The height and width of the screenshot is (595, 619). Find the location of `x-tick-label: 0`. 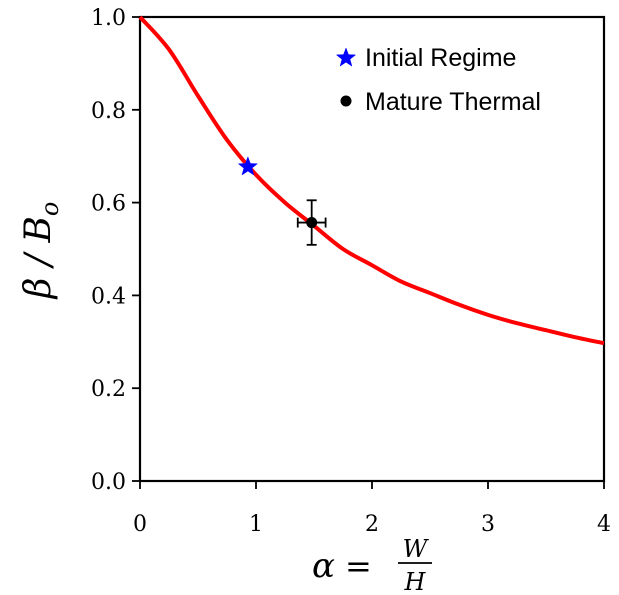

x-tick-label: 0 is located at coordinates (140, 524).